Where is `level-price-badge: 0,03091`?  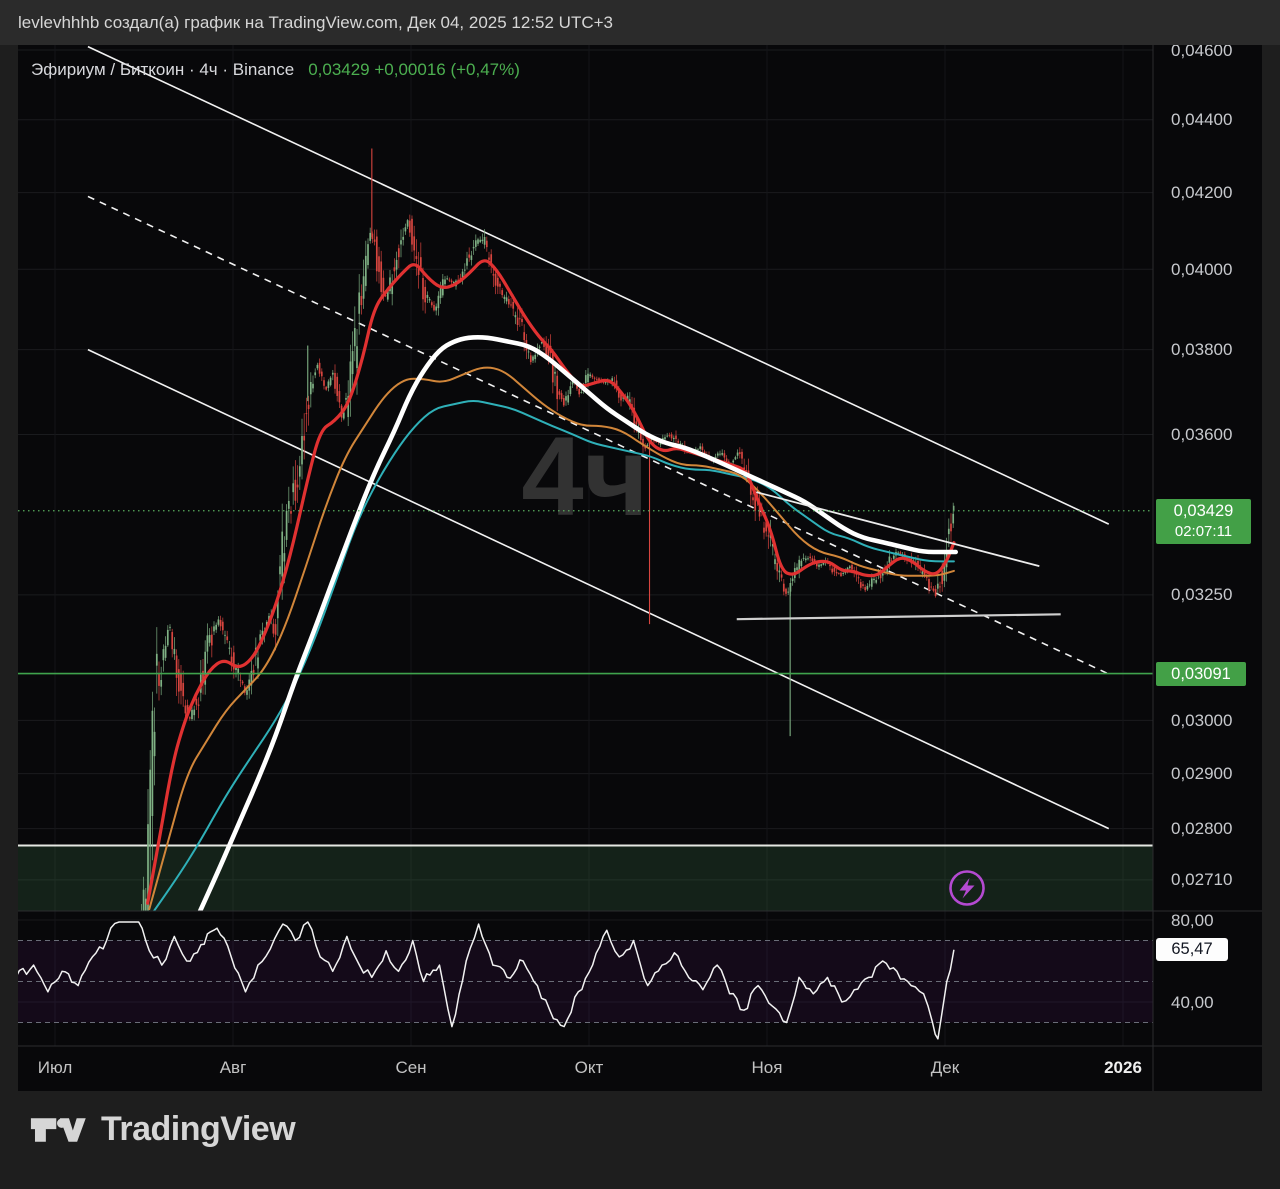 level-price-badge: 0,03091 is located at coordinates (1201, 673).